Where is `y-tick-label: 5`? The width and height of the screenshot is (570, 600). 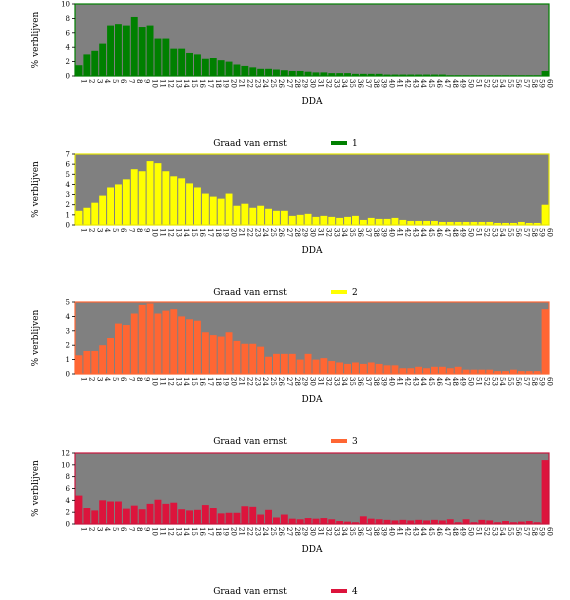
y-tick-label: 5 is located at coordinates (68, 303).